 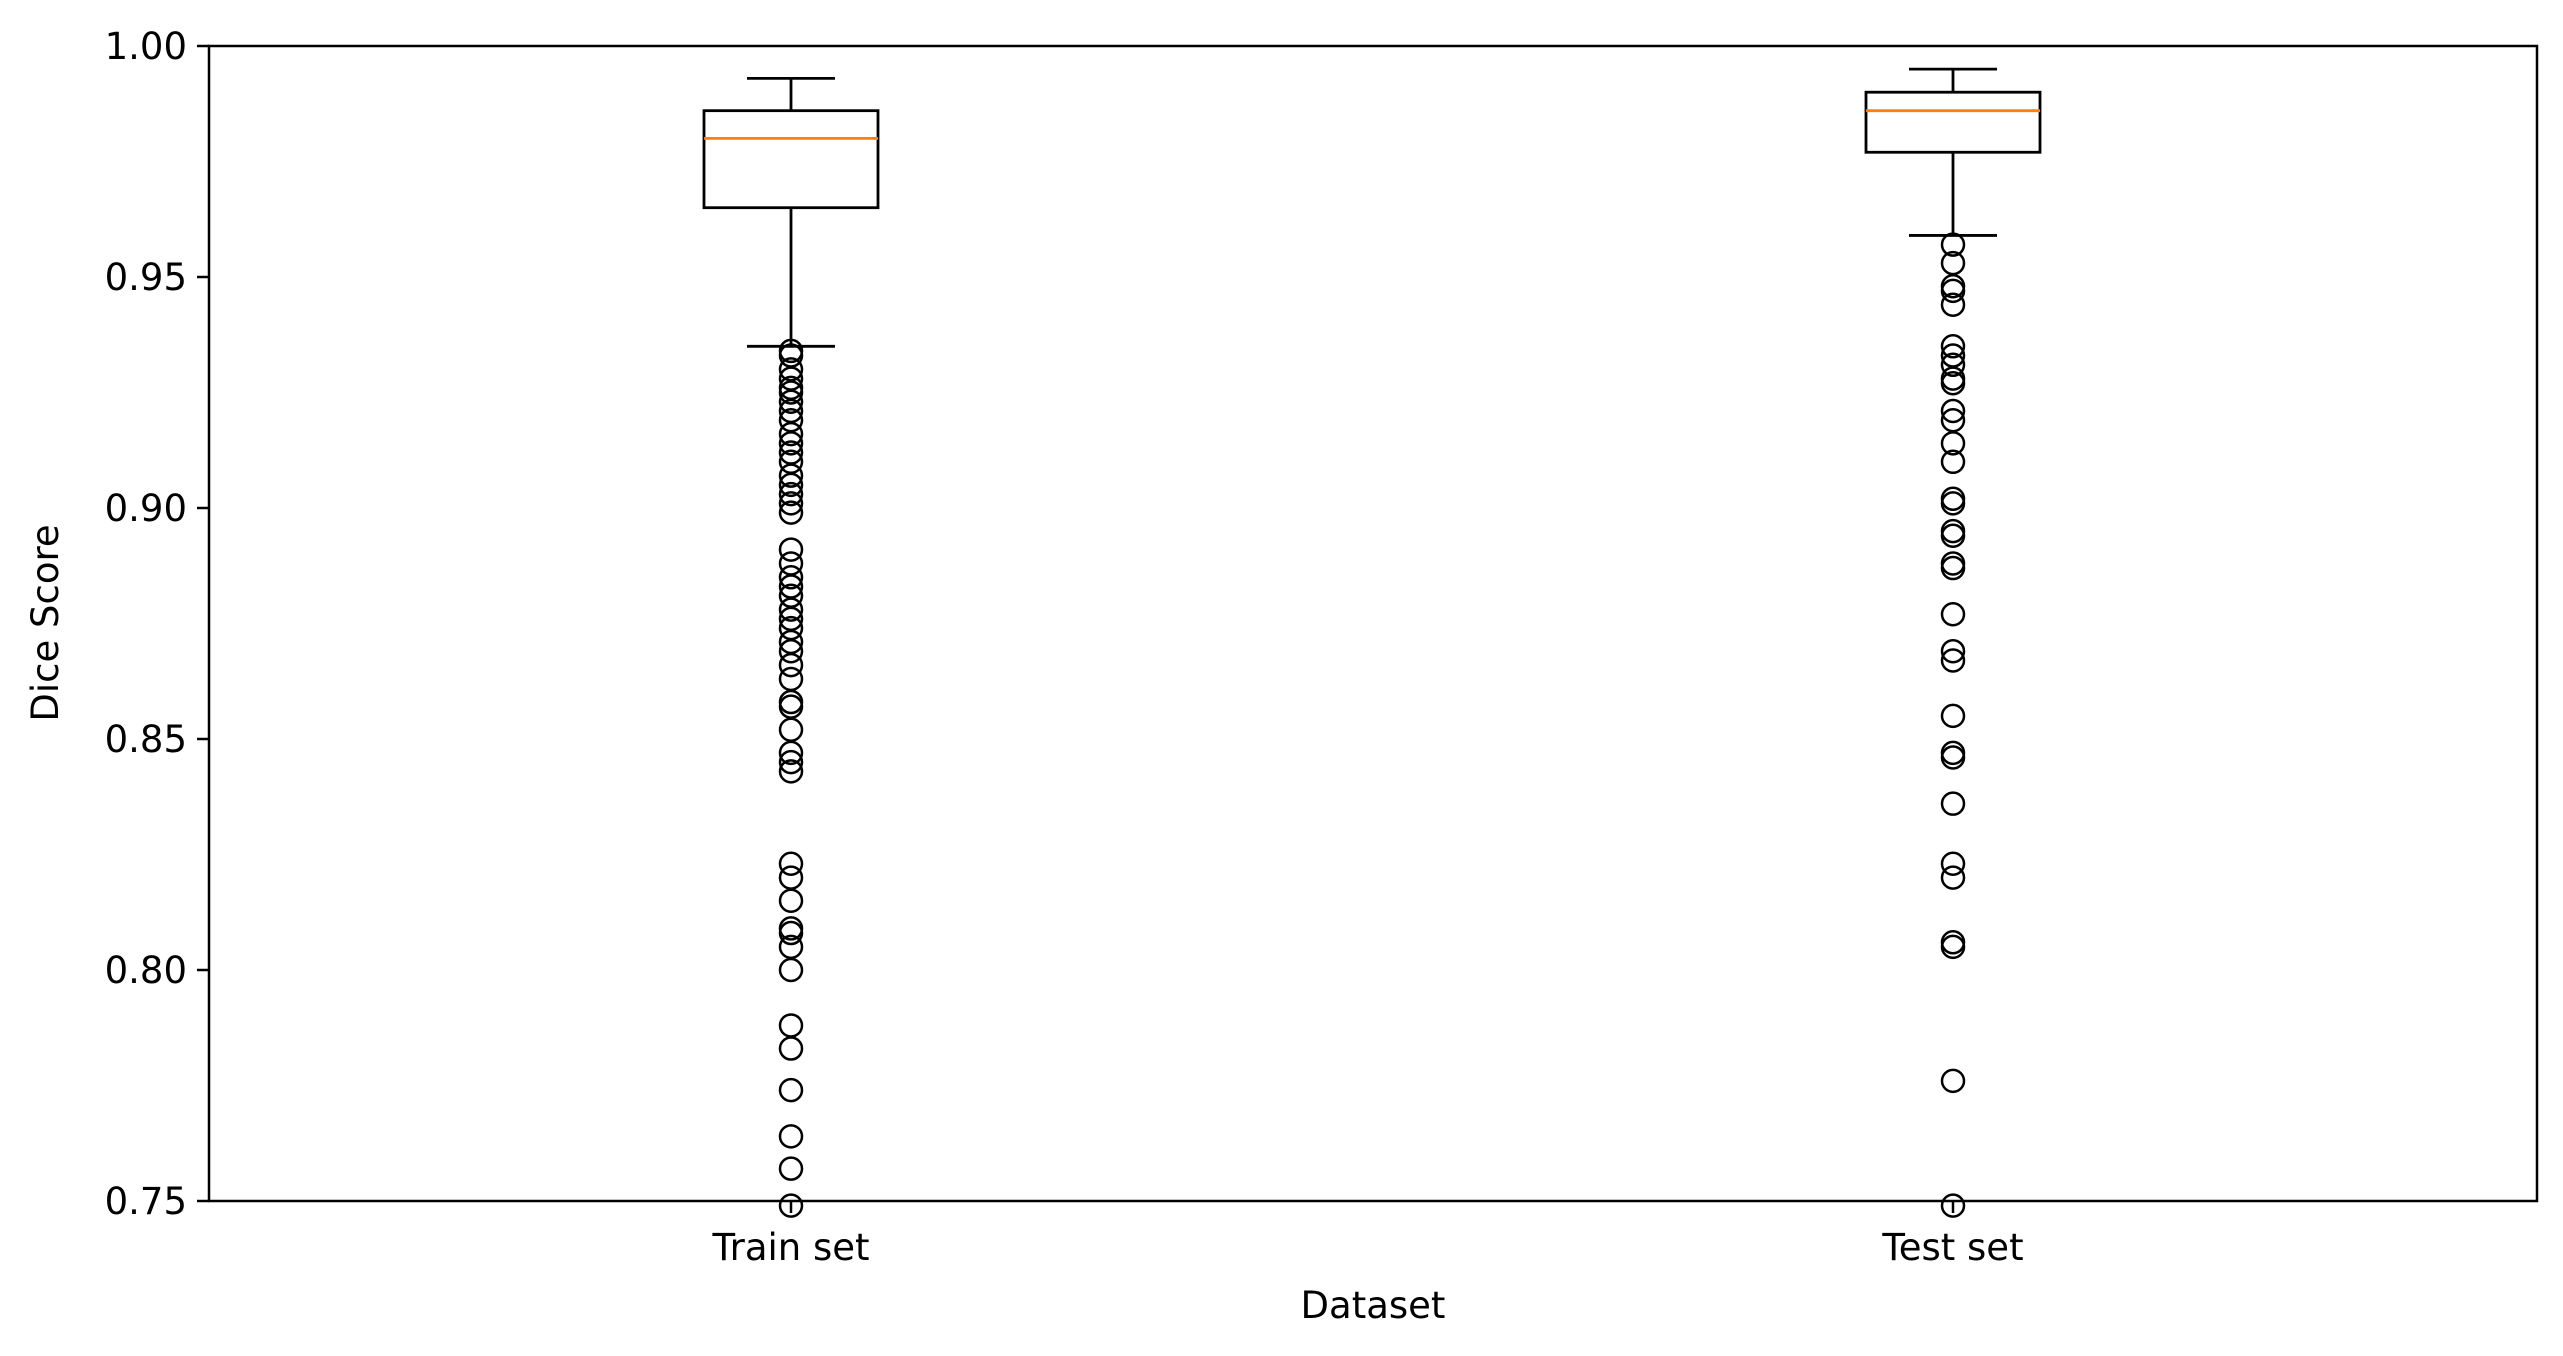 What do you see at coordinates (1952, 1247) in the screenshot?
I see `x-tick-label: Test set` at bounding box center [1952, 1247].